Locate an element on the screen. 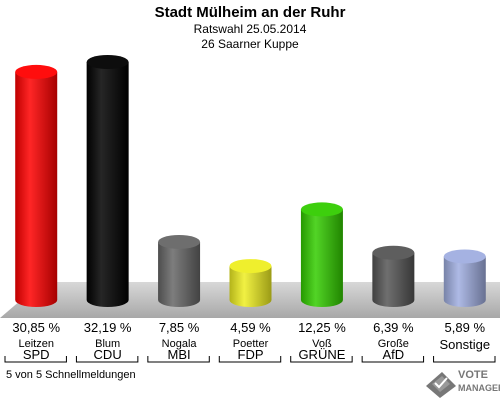  value-label: 5,89 % is located at coordinates (465, 327).